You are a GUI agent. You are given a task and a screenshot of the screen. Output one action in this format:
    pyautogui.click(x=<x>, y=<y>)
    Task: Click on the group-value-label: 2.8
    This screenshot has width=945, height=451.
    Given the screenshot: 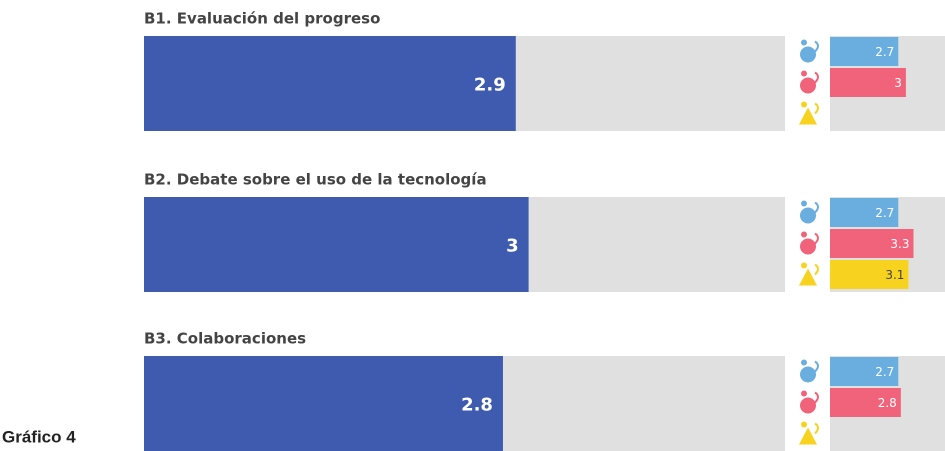 What is the action you would take?
    pyautogui.click(x=887, y=403)
    